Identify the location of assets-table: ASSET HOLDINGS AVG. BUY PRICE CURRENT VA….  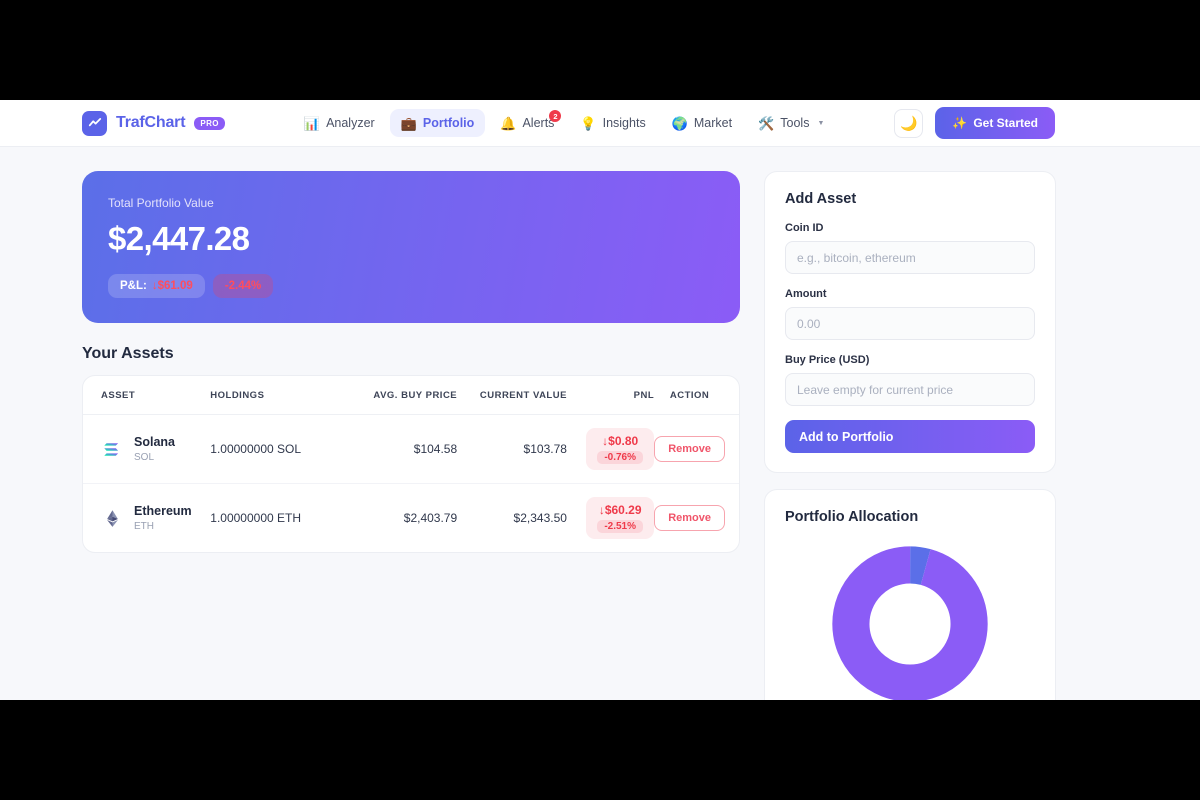
(411, 464).